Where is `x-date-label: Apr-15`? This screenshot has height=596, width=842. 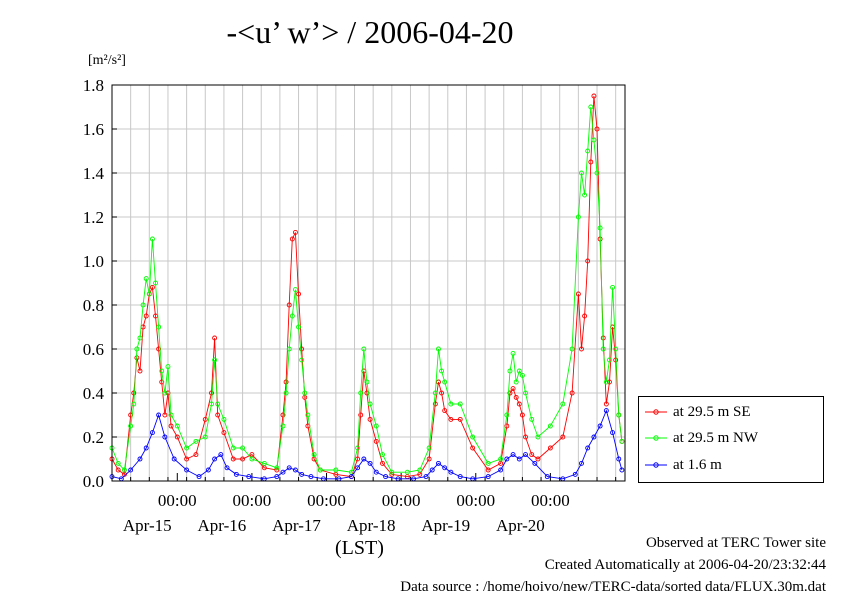 x-date-label: Apr-15 is located at coordinates (147, 525).